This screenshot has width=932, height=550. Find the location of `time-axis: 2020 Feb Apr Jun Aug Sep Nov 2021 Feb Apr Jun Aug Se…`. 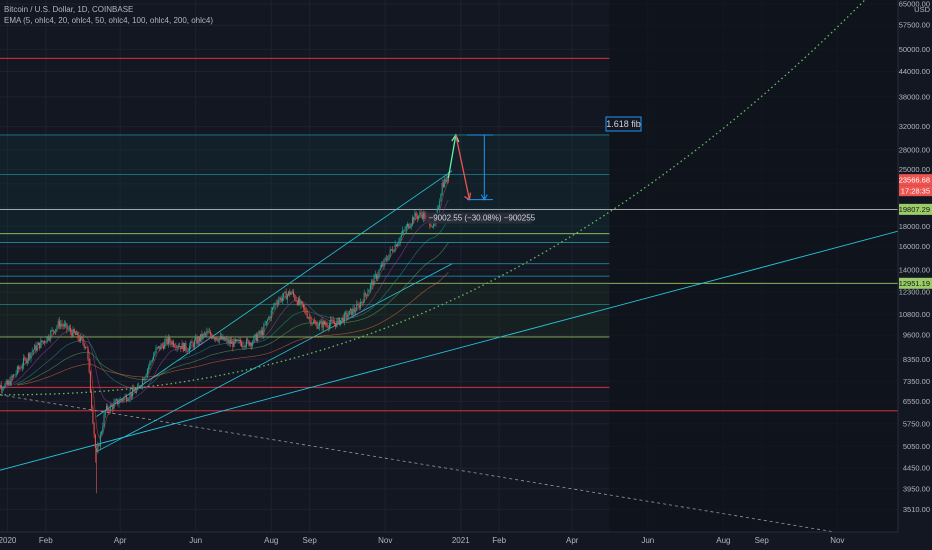

time-axis: 2020 Feb Apr Jun Aug Sep Nov 2021 Feb Apr Jun Aug Se… is located at coordinates (466, 540).